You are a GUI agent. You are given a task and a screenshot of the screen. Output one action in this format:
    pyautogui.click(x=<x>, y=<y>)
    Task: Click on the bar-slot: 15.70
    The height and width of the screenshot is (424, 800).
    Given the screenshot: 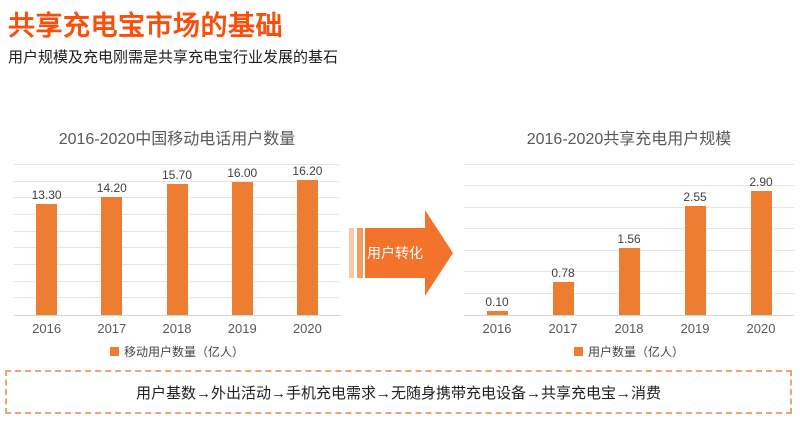 What is the action you would take?
    pyautogui.click(x=176, y=240)
    